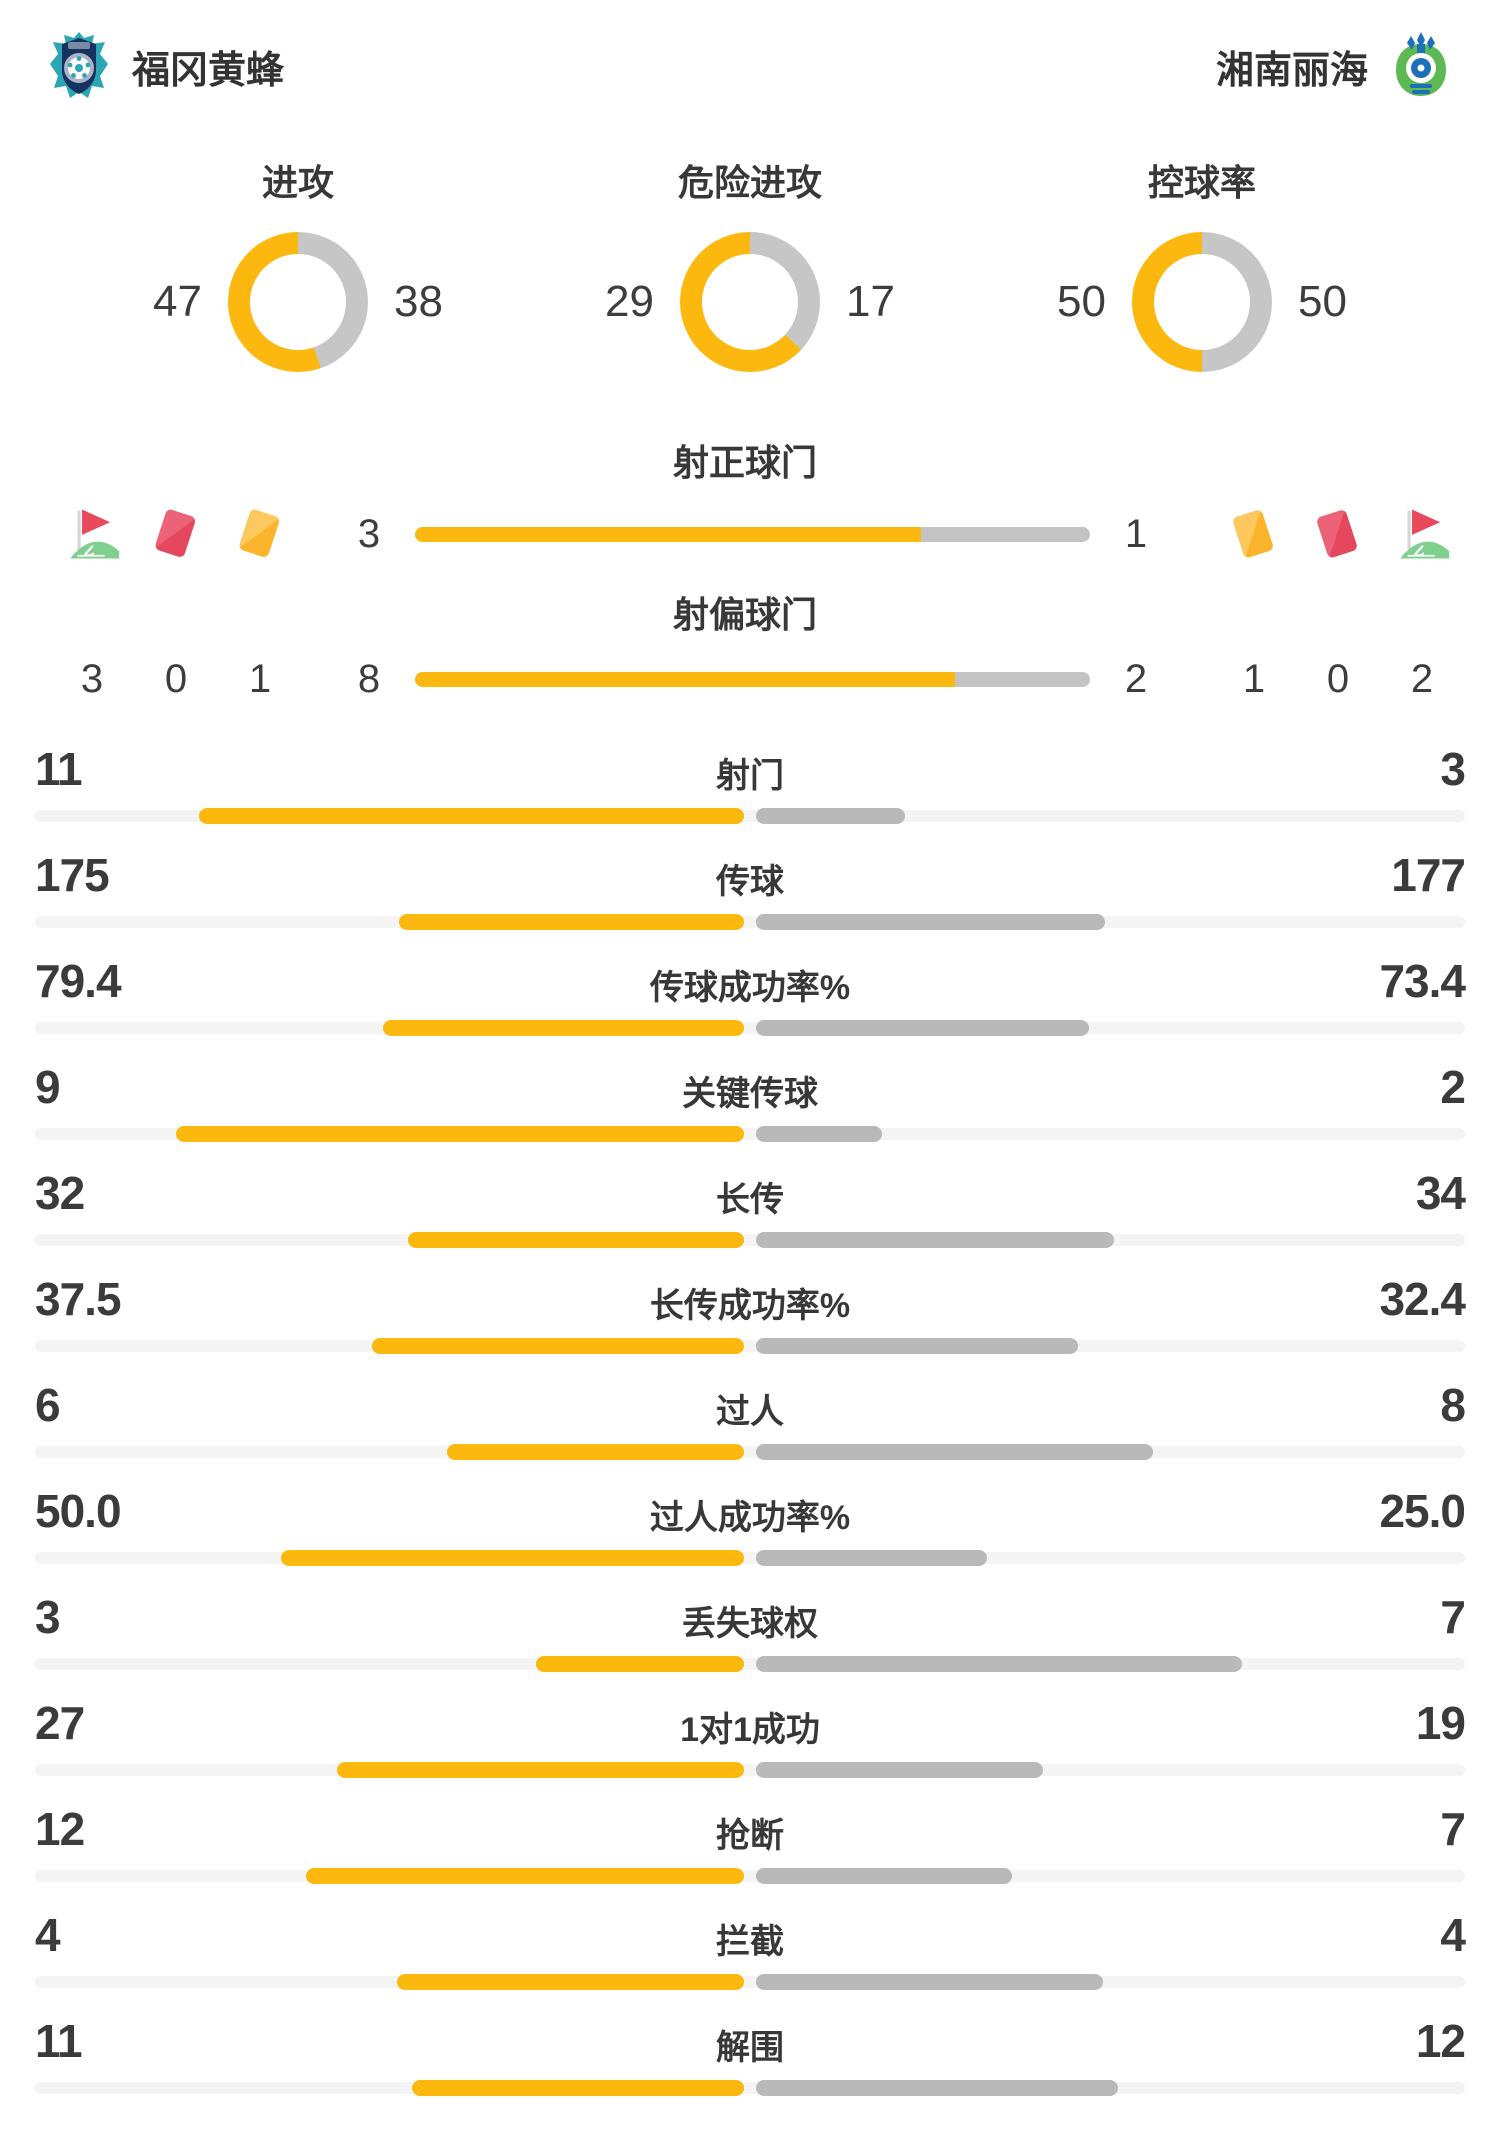 The width and height of the screenshot is (1500, 2138). Describe the element at coordinates (1202, 263) in the screenshot. I see `donut-possession: 控球率 50 50` at that location.